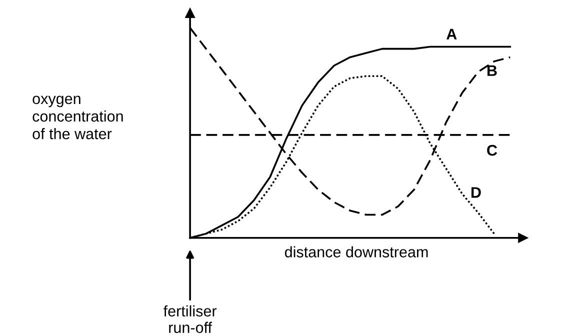 Image resolution: width=583 pixels, height=336 pixels. What do you see at coordinates (492, 70) in the screenshot?
I see `series-label: B` at bounding box center [492, 70].